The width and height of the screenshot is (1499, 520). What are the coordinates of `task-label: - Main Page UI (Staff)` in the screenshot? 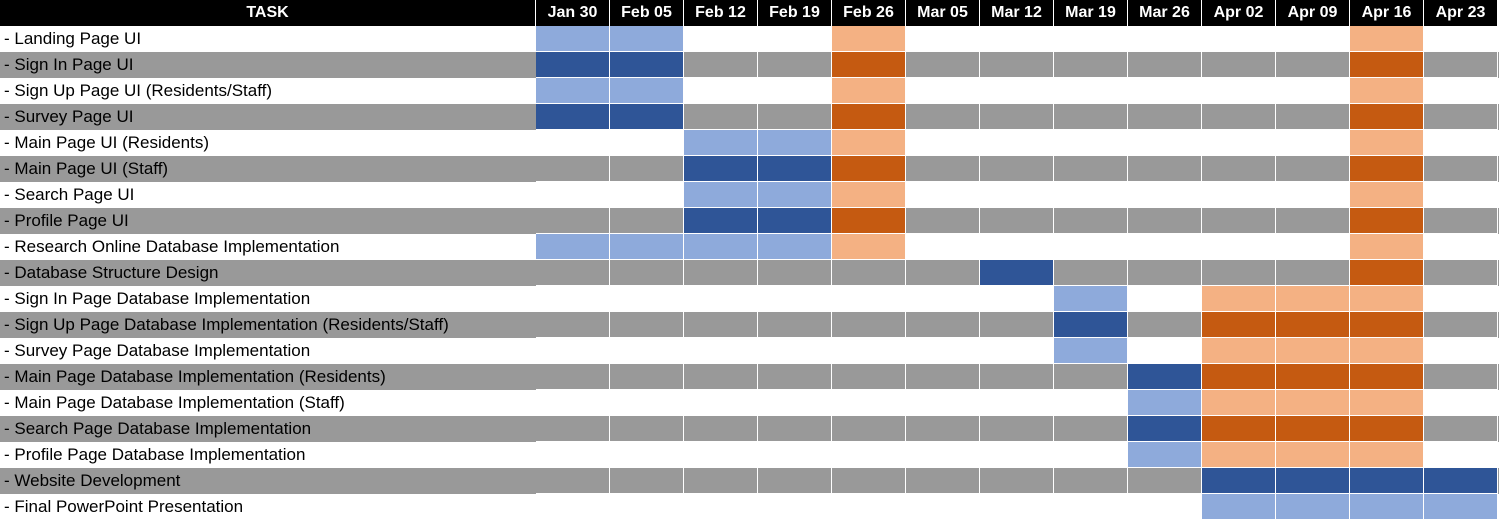 It's located at (86, 168).